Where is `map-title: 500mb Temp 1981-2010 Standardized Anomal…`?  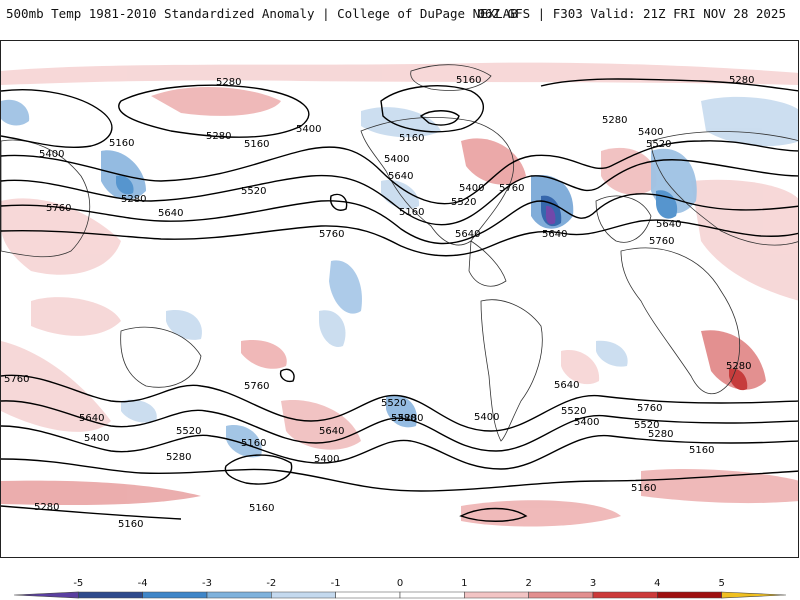 map-title: 500mb Temp 1981-2010 Standardized Anomal… is located at coordinates (262, 13).